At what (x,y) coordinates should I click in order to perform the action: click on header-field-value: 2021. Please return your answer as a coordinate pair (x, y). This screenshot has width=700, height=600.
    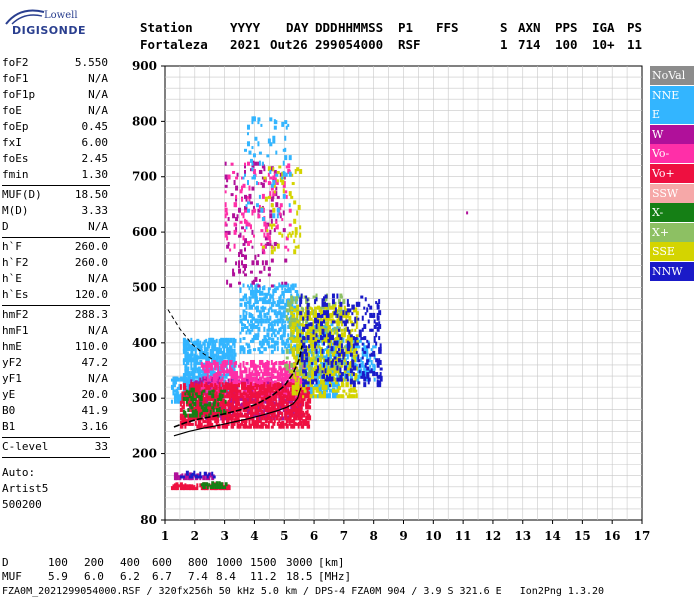
    Looking at the image, I should click on (245, 44).